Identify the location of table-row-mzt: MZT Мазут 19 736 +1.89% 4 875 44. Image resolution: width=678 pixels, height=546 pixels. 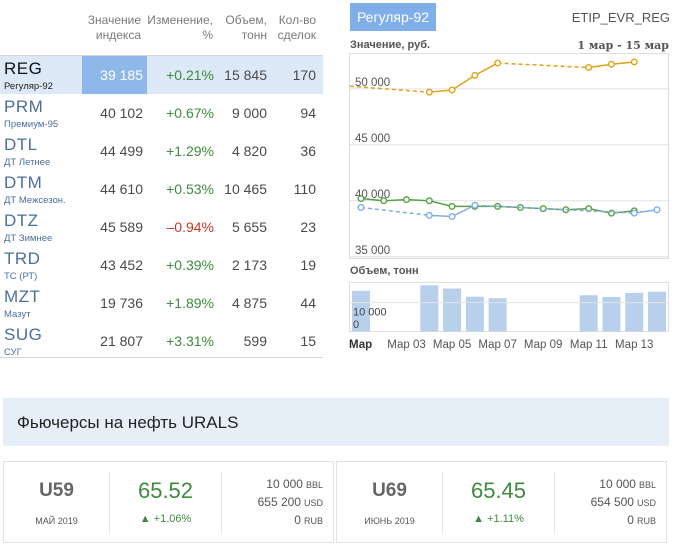
(161, 303).